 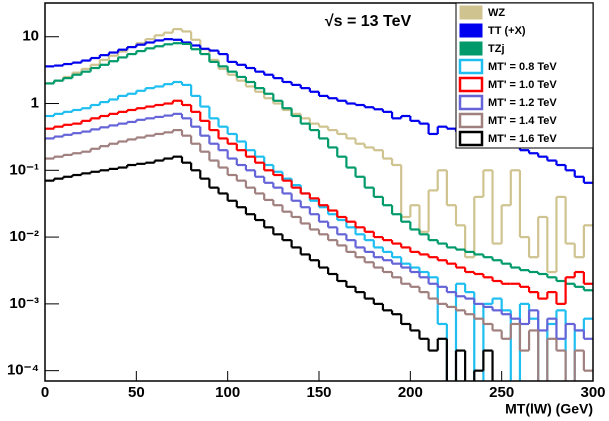 I want to click on y-tick-label: 1, so click(x=35, y=102).